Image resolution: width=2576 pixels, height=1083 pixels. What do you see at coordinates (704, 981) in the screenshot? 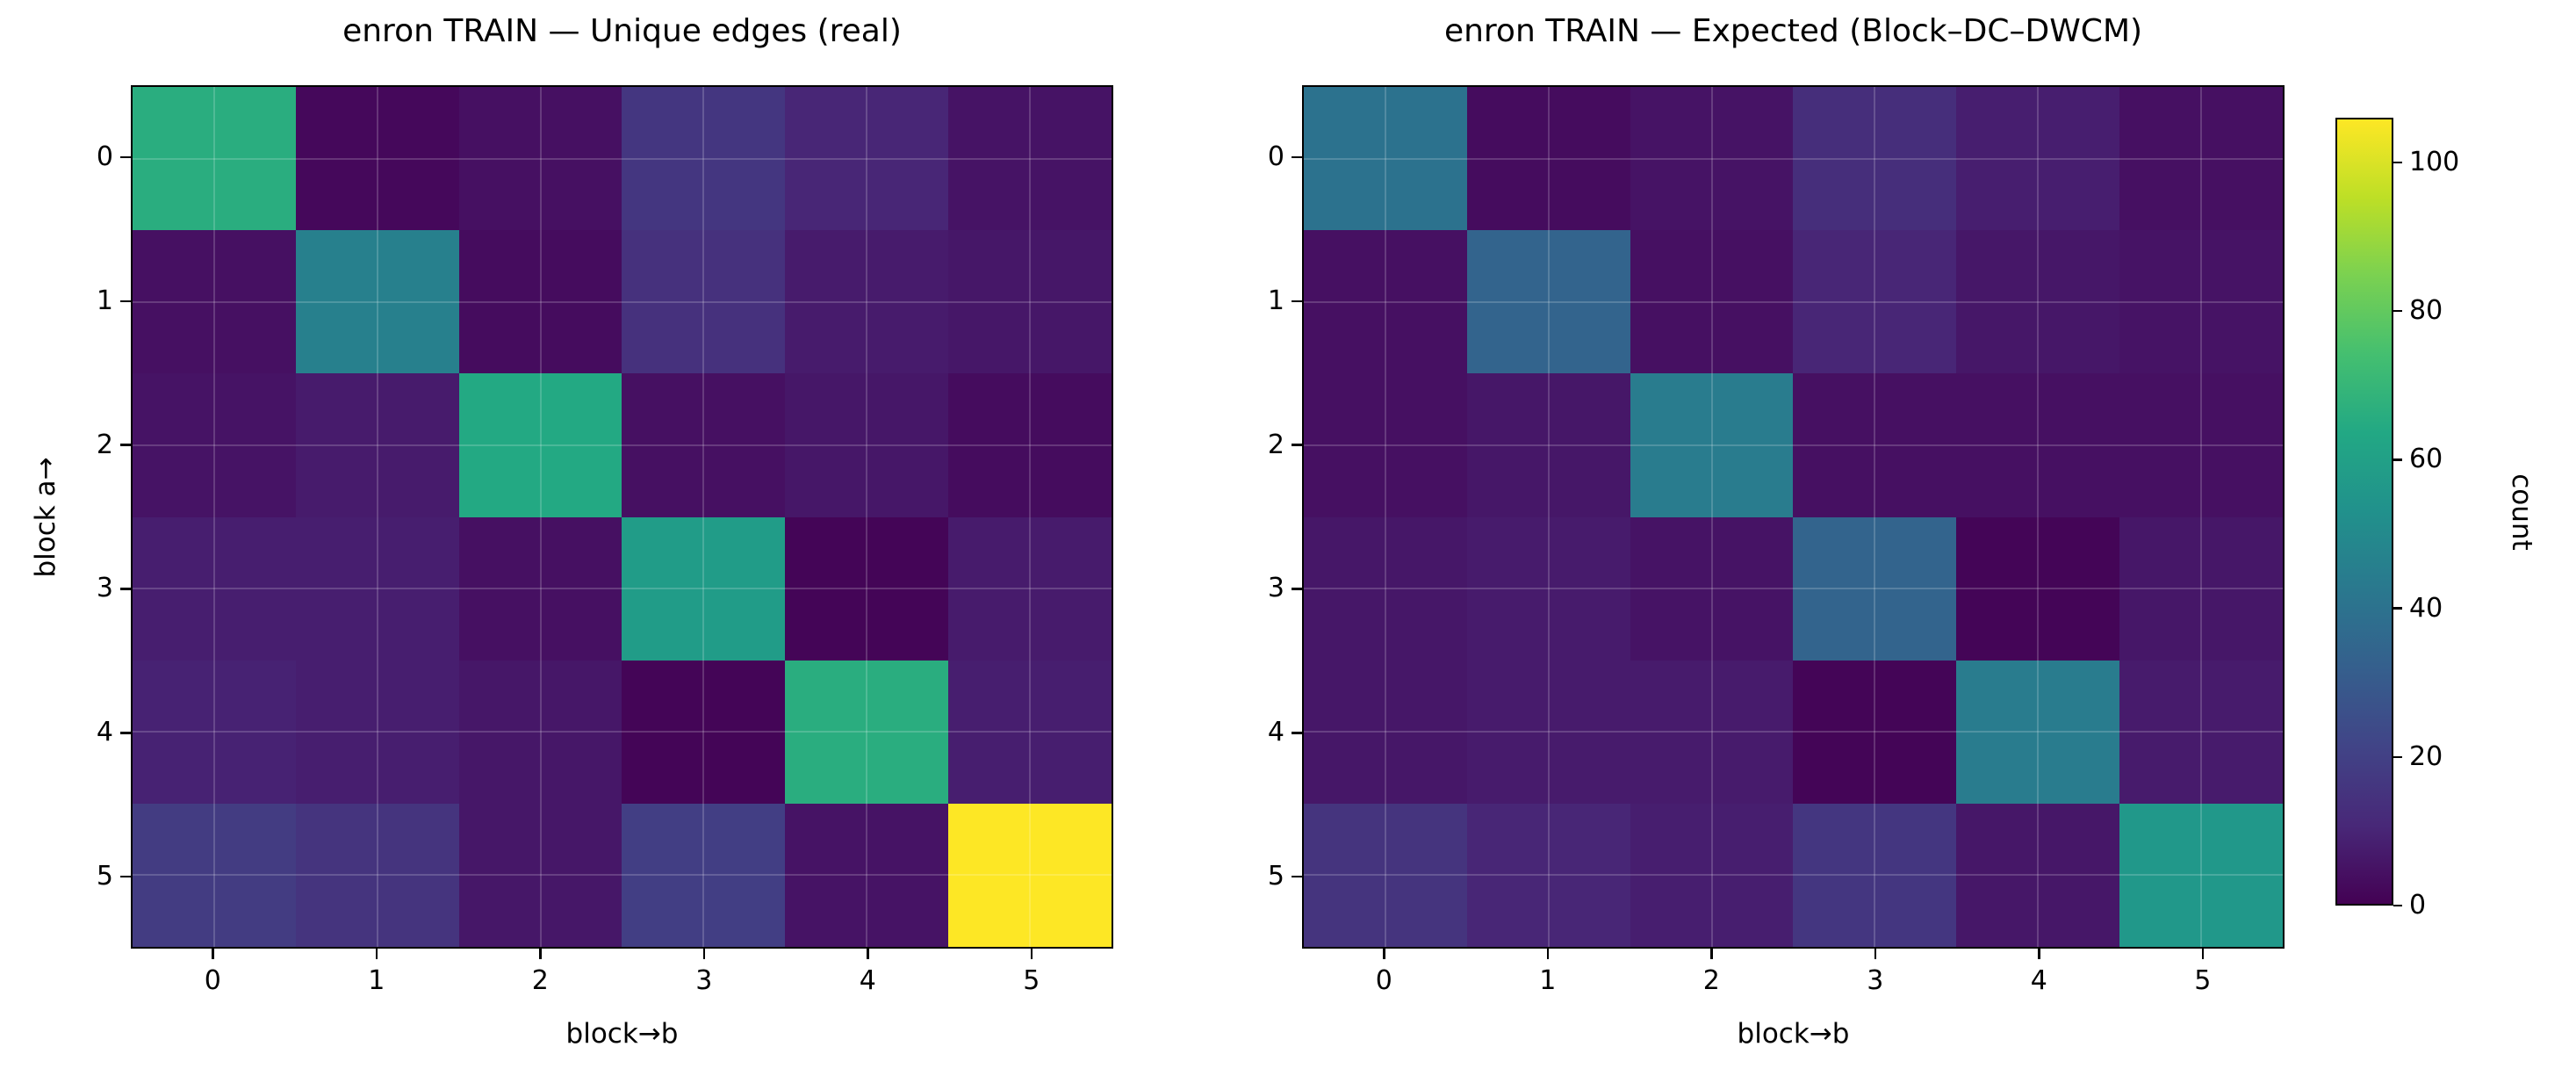
I see `x-tick-label: 3` at bounding box center [704, 981].